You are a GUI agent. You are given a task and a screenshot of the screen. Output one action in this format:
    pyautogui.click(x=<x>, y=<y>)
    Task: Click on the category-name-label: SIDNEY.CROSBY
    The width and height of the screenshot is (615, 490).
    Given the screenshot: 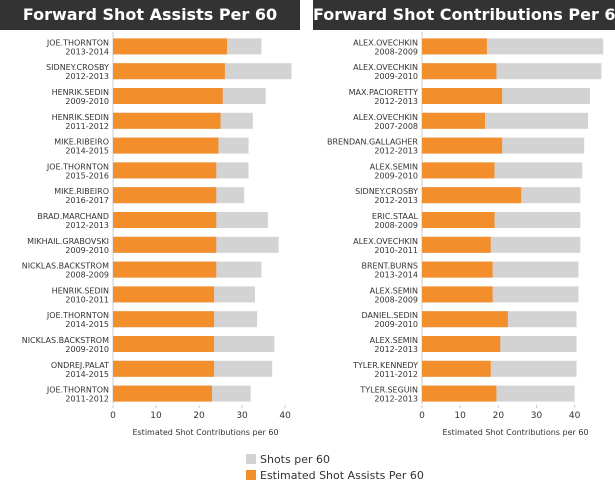 What is the action you would take?
    pyautogui.click(x=77, y=67)
    